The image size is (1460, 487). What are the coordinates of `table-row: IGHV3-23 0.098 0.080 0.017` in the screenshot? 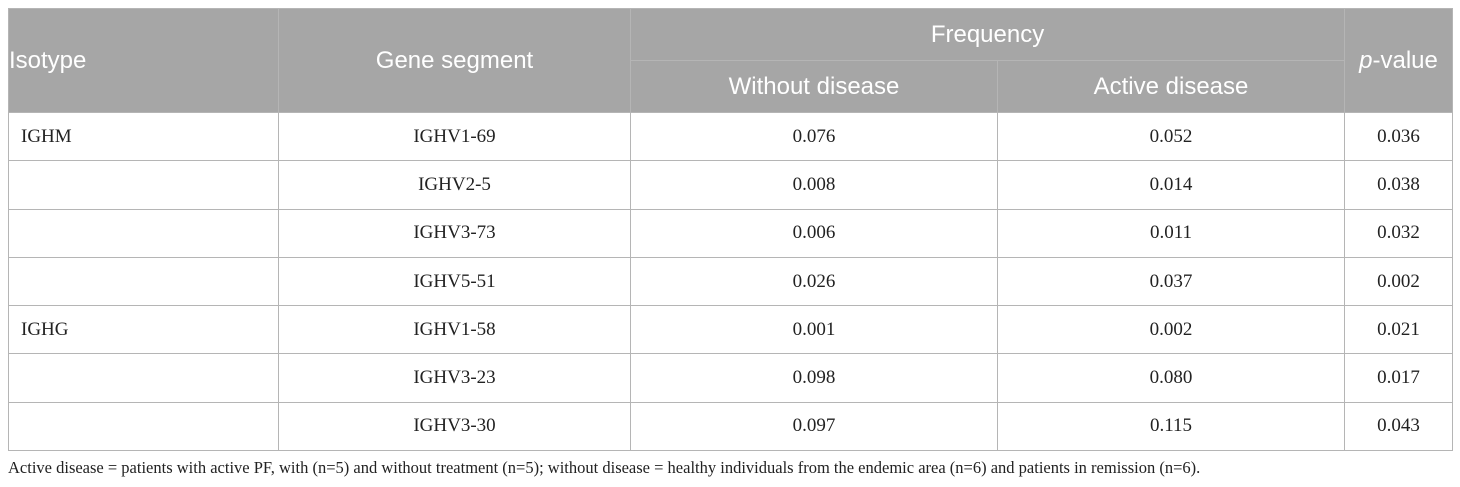 It's located at (731, 378).